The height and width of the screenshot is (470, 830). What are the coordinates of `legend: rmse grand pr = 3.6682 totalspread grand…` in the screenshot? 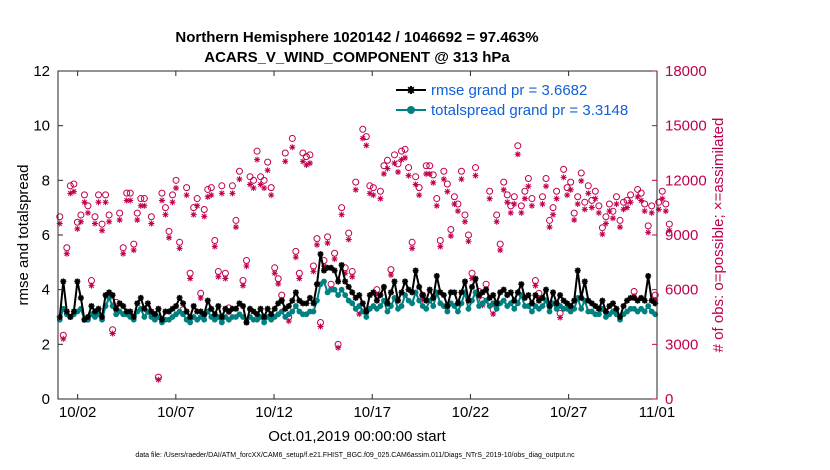 It's located at (523, 99).